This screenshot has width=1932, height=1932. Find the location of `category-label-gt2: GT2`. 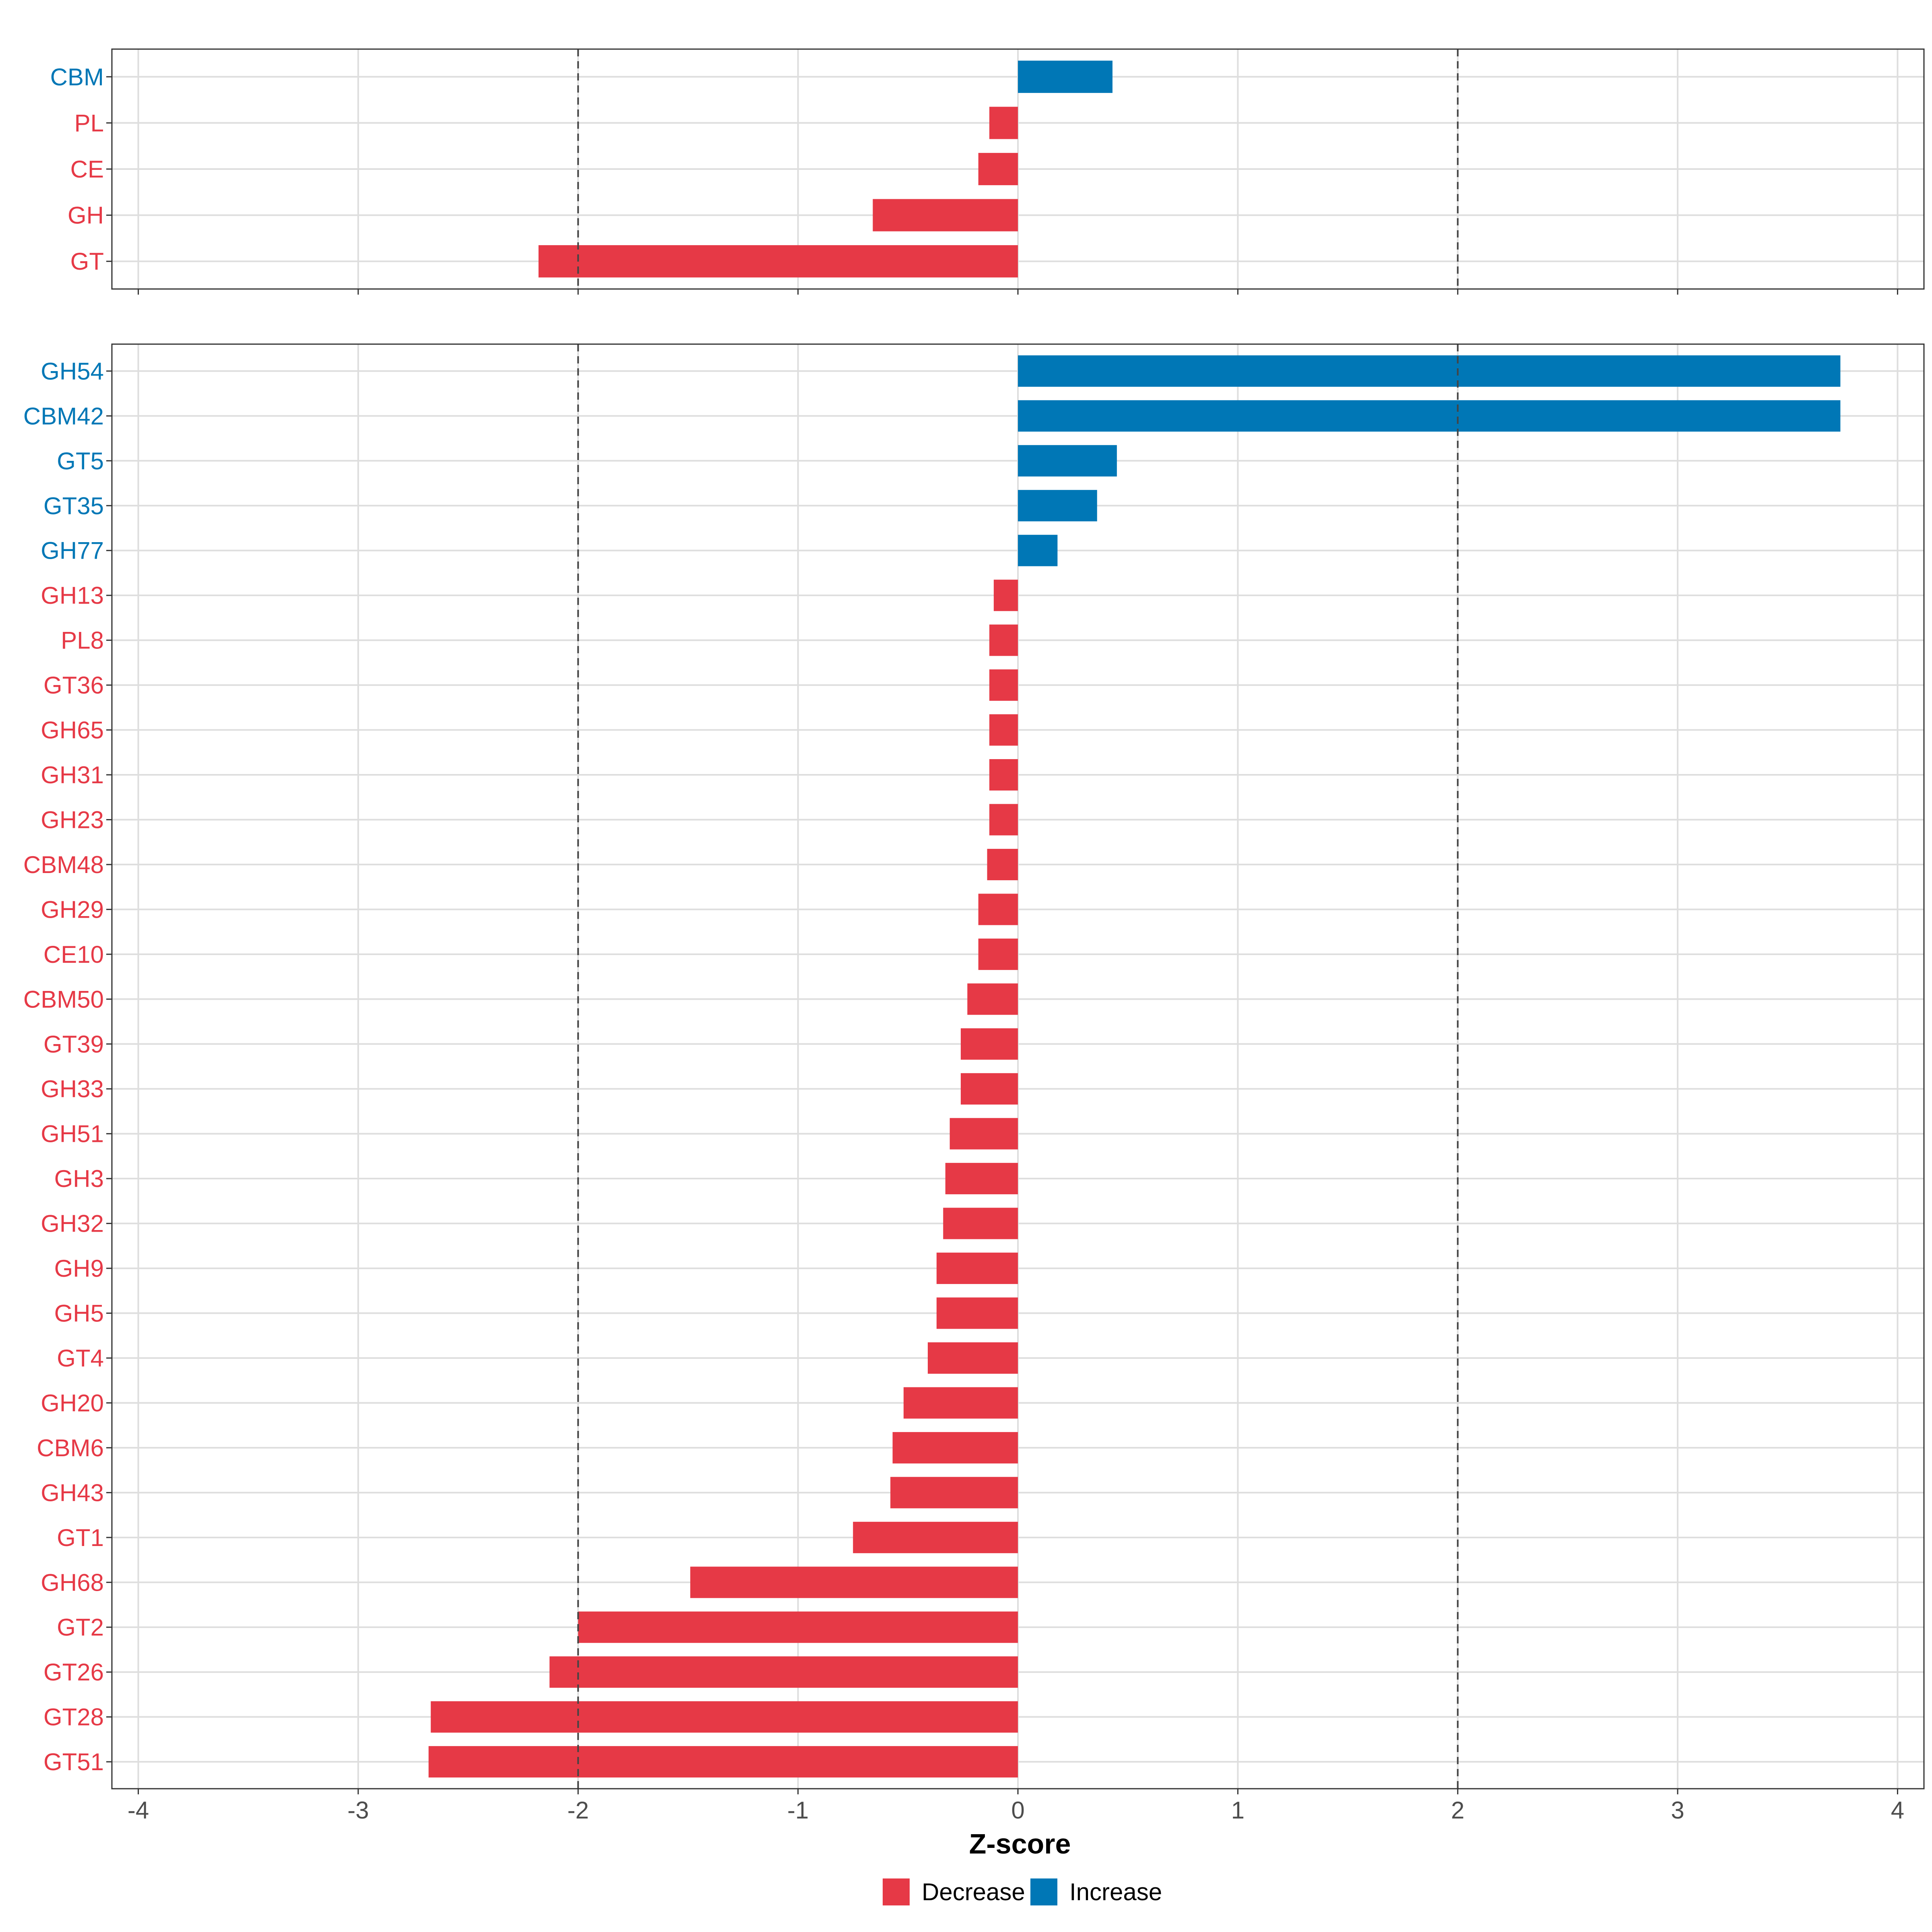

category-label-gt2: GT2 is located at coordinates (80, 1627).